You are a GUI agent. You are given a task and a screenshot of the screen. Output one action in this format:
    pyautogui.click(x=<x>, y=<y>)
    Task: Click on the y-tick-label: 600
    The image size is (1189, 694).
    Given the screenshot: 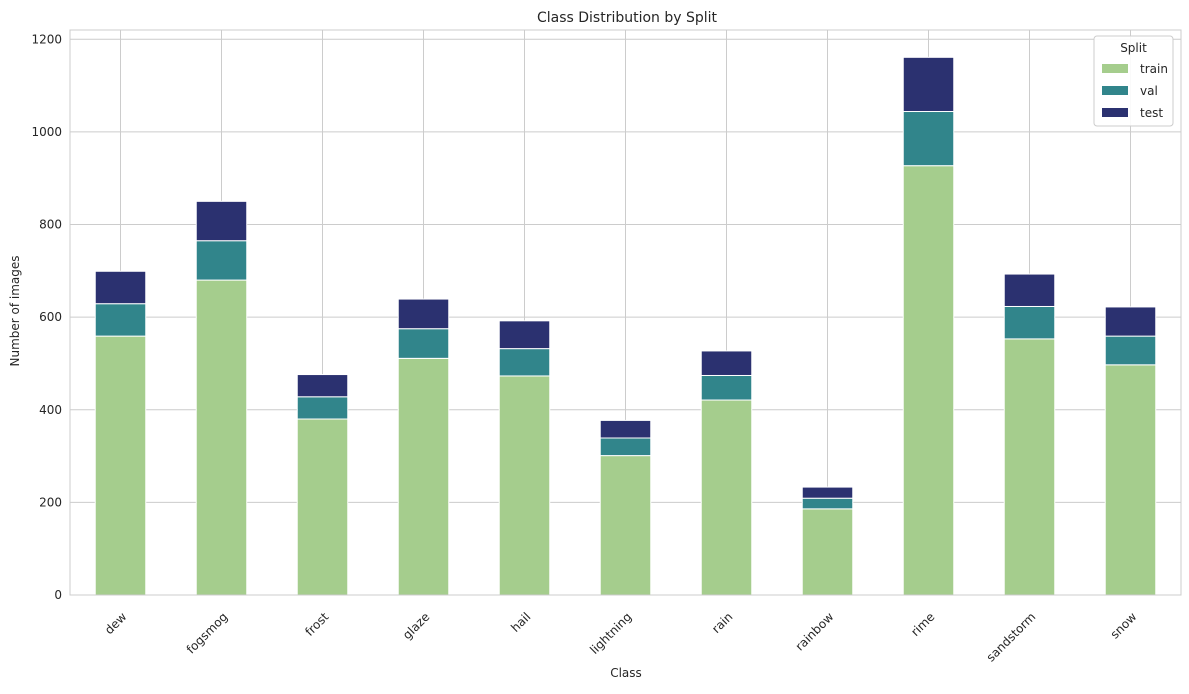 What is the action you would take?
    pyautogui.click(x=50, y=317)
    